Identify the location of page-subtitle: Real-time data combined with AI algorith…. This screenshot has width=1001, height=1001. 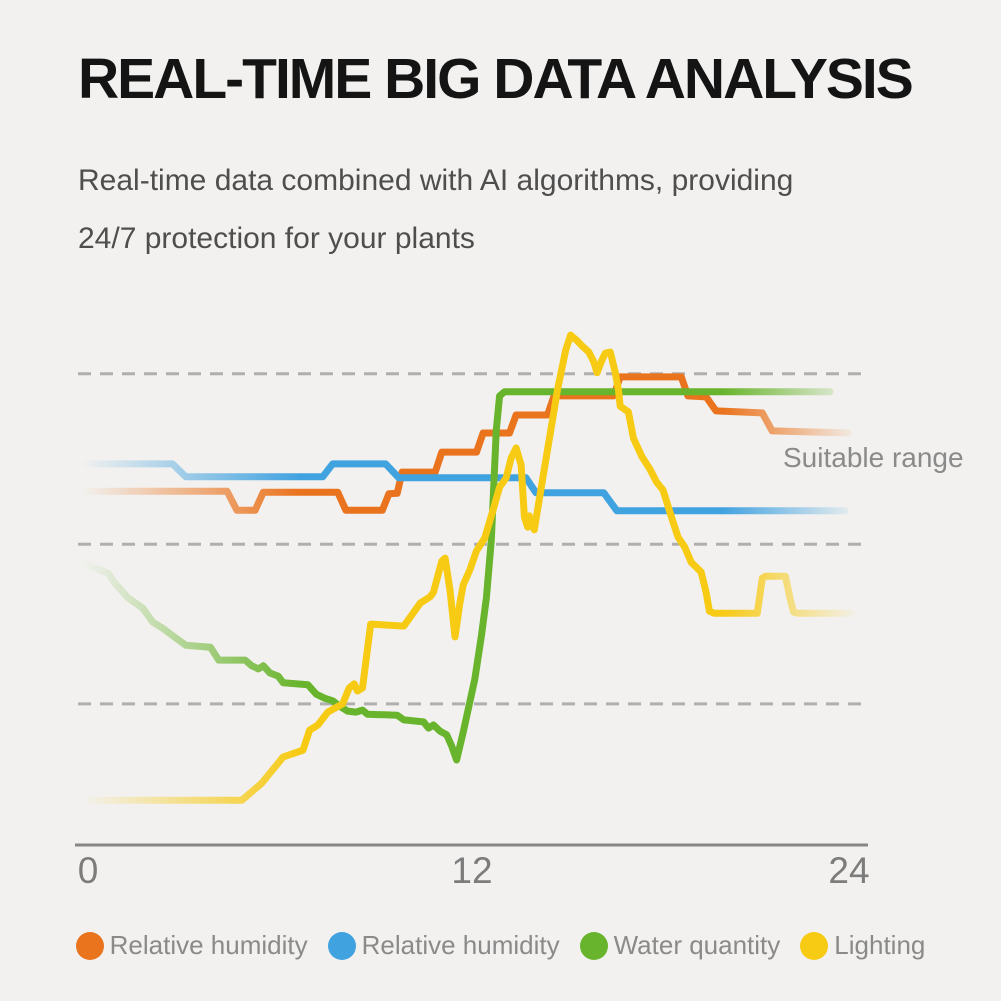
(435, 210).